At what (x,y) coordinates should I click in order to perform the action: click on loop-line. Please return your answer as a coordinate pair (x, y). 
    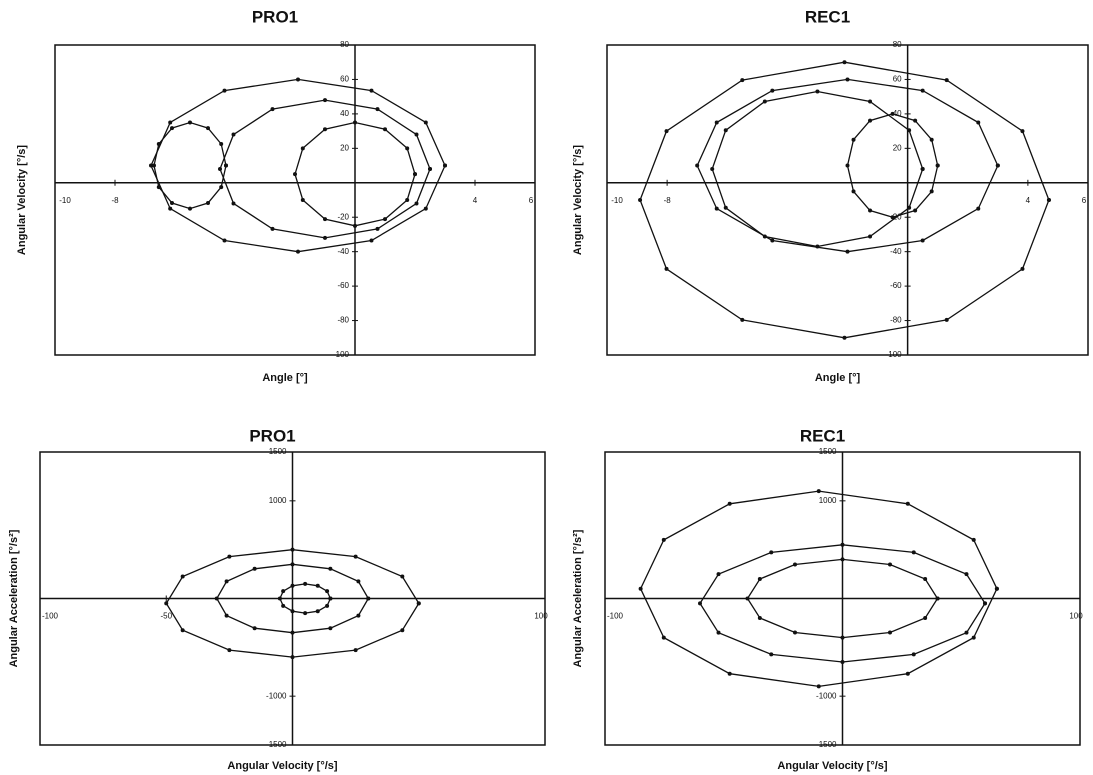
    Looking at the image, I should click on (844, 200).